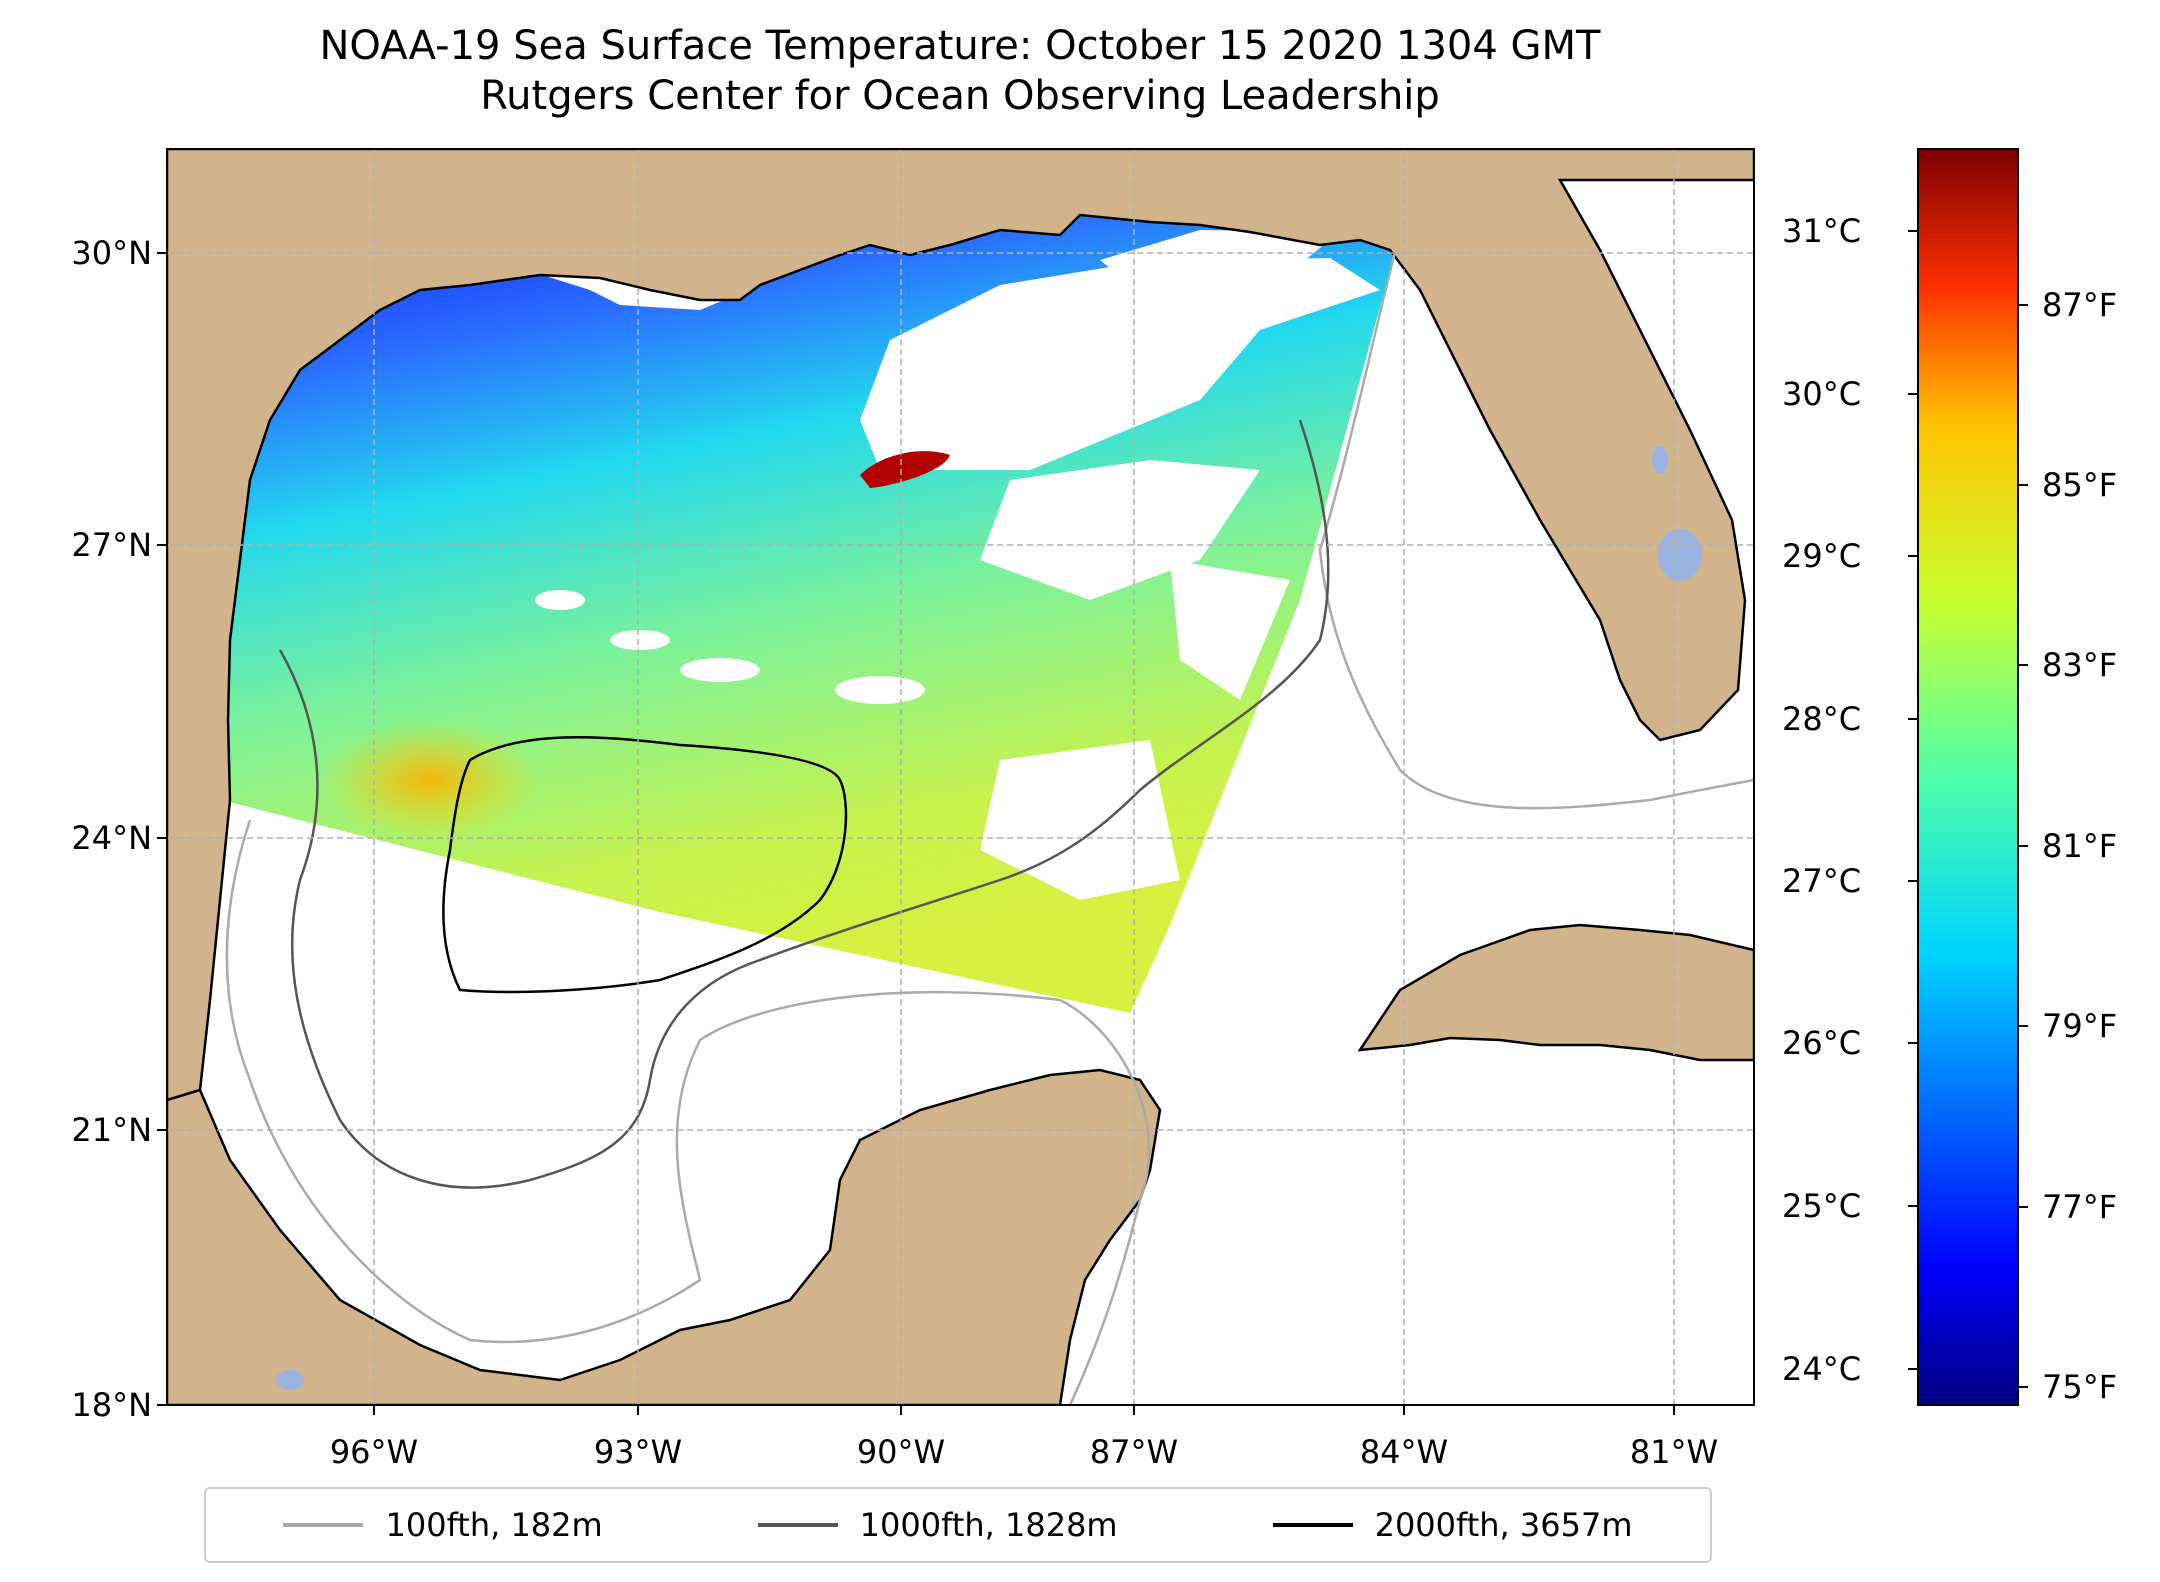 Image resolution: width=2160 pixels, height=1582 pixels. I want to click on lat-label-21N: 21°N, so click(111, 1130).